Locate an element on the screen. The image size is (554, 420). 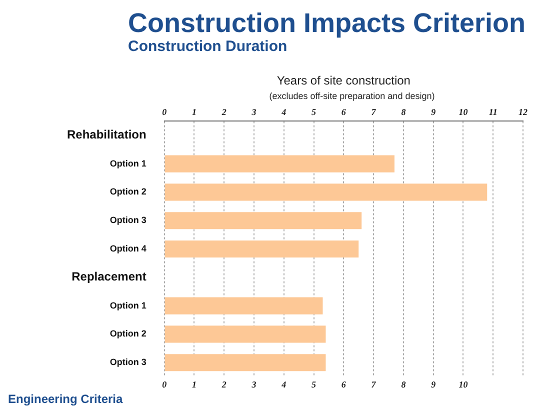
y-tick-label: Option 4 is located at coordinates (128, 248).